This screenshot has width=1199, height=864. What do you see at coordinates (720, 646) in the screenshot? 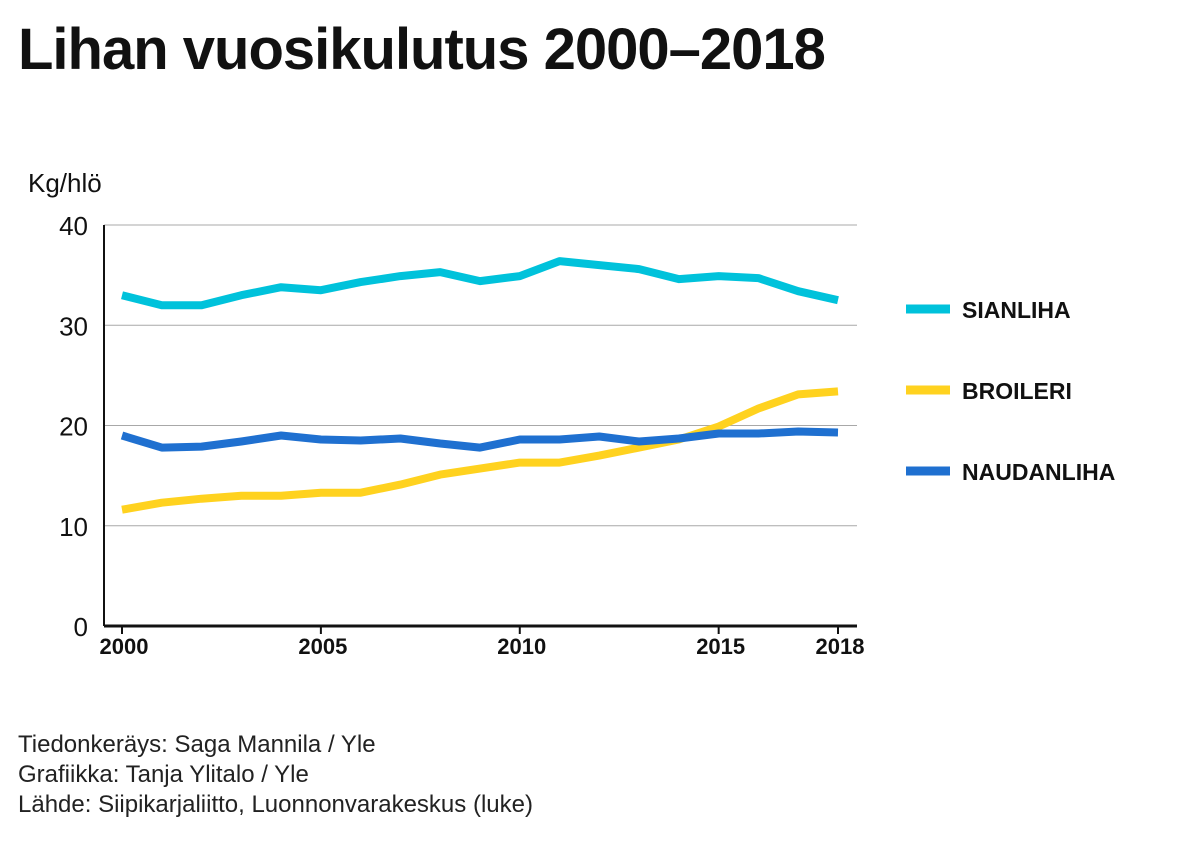
I see `x-tick-label: 2015` at bounding box center [720, 646].